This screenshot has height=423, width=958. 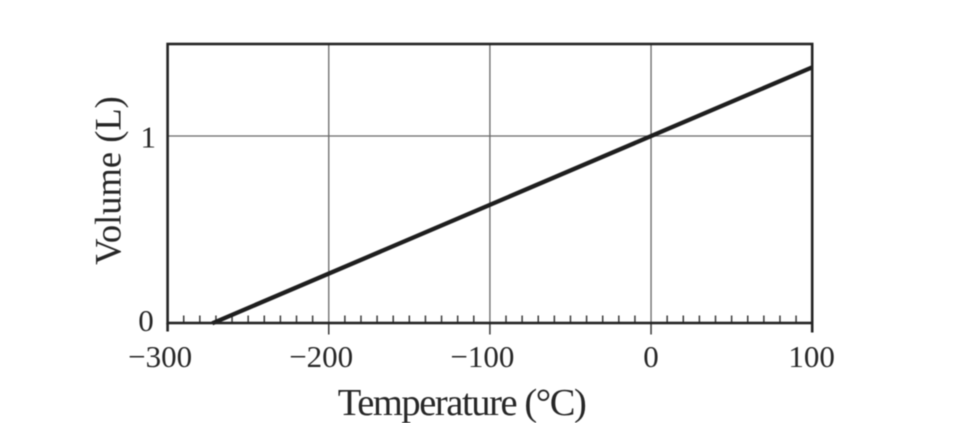 I want to click on svg-text: −300, so click(x=160, y=356).